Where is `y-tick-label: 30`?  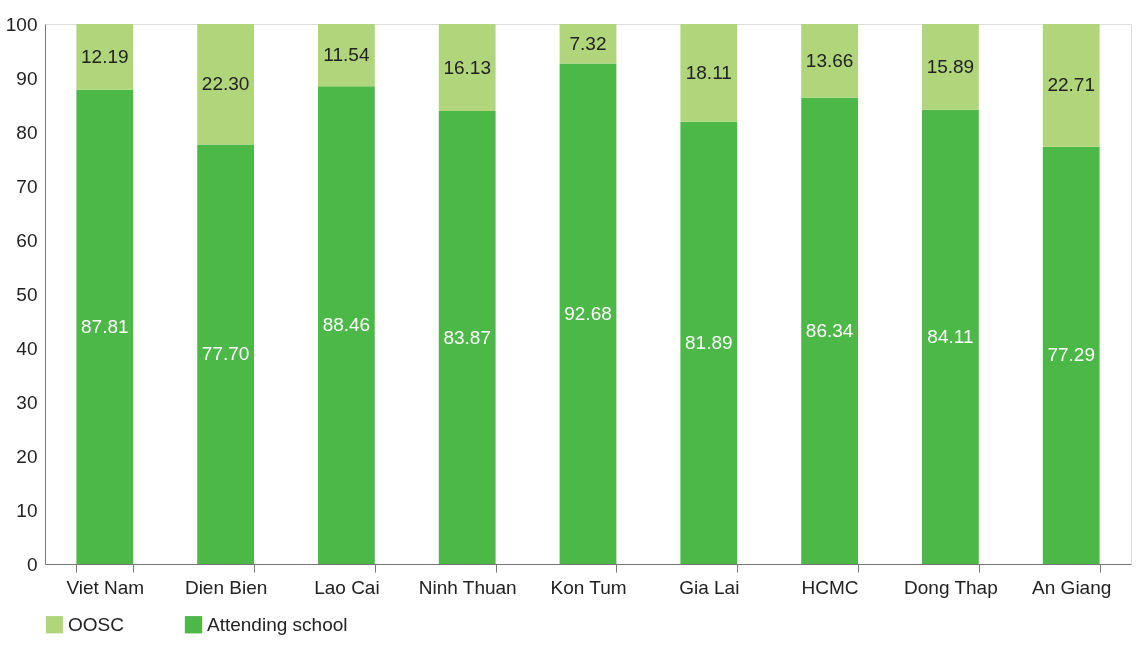
y-tick-label: 30 is located at coordinates (27, 402).